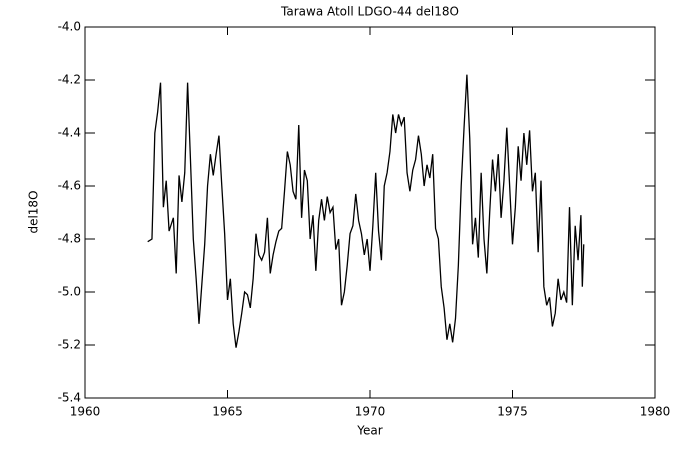 This screenshot has width=675, height=450. Describe the element at coordinates (512, 412) in the screenshot. I see `x-tick-label: 1975` at that location.